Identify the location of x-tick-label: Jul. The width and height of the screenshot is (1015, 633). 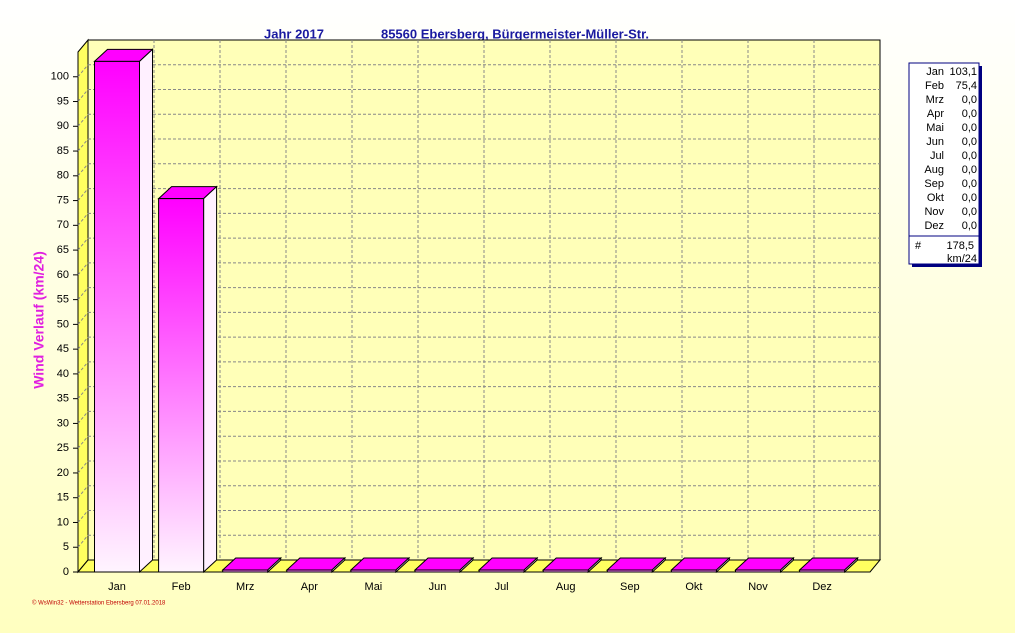
(502, 587).